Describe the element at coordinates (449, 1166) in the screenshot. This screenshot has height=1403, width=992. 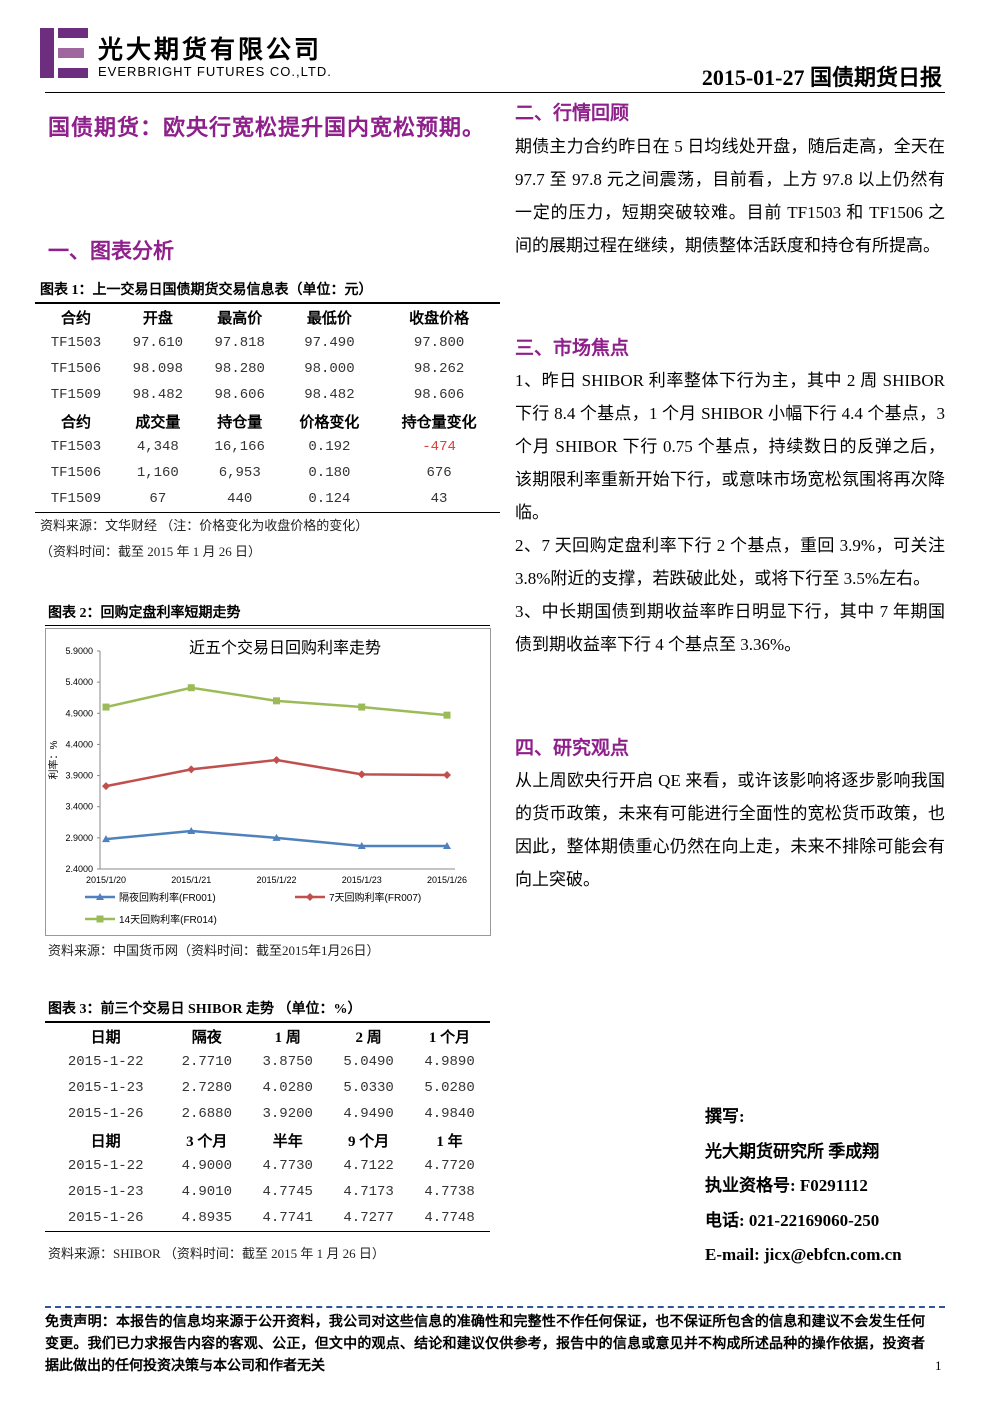
I see `table-cell: 4.7720` at that location.